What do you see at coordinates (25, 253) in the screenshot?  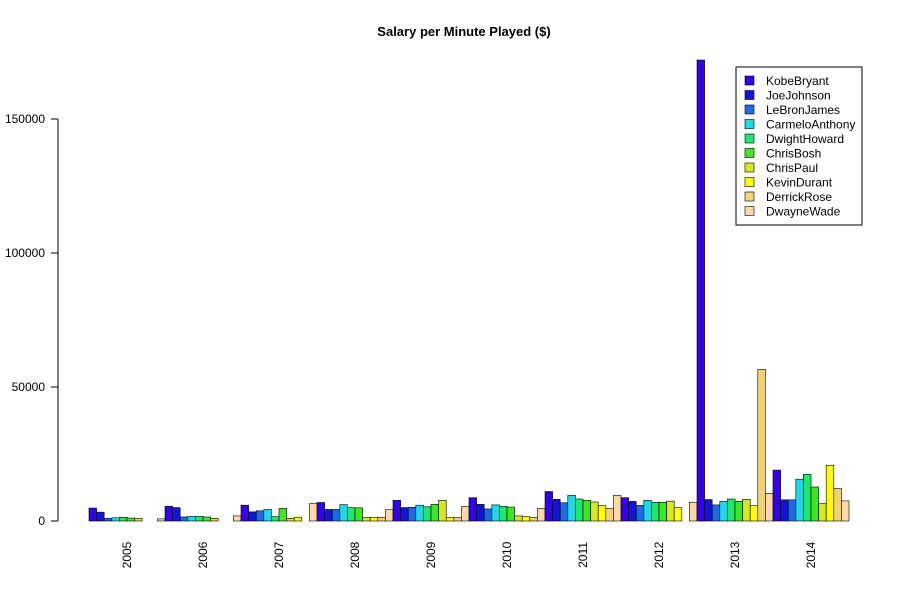 I see `y-tick-label: 100000` at bounding box center [25, 253].